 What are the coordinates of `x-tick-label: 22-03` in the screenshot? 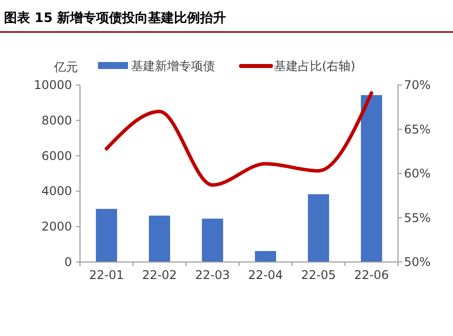 It's located at (212, 275).